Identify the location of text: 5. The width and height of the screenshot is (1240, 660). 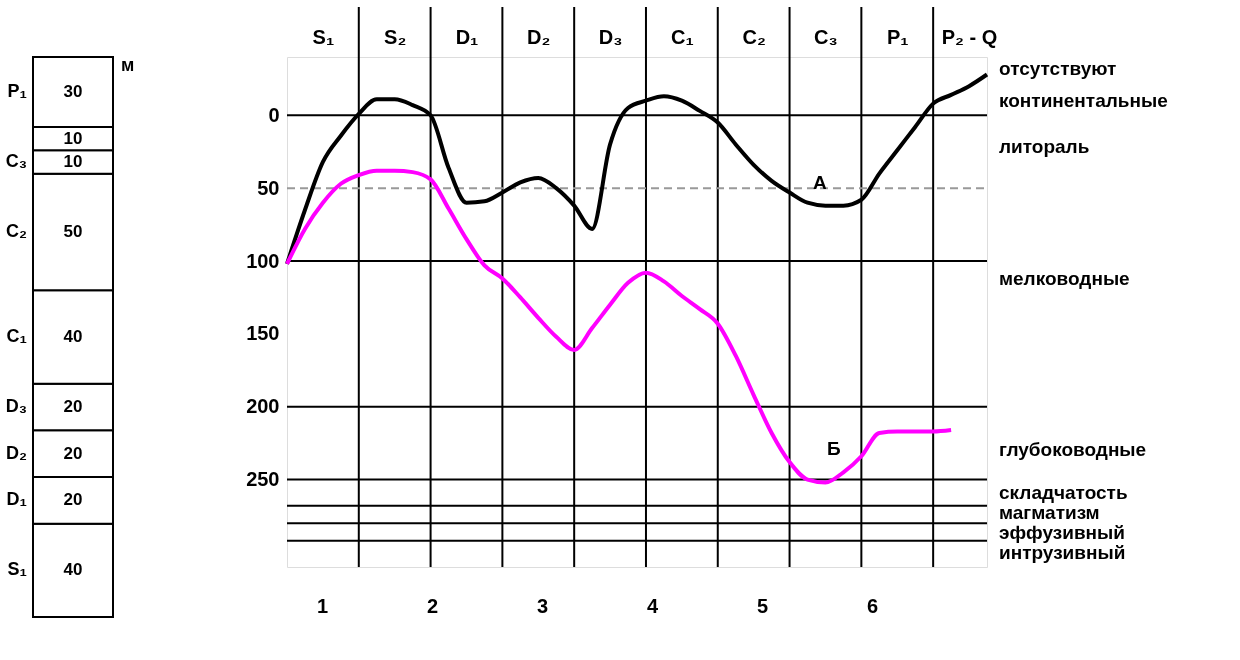
(763, 606).